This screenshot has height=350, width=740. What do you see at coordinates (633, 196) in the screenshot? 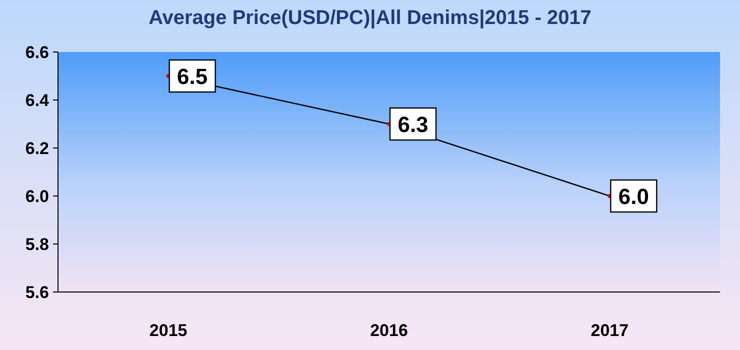
I see `data-label: 6.0` at bounding box center [633, 196].